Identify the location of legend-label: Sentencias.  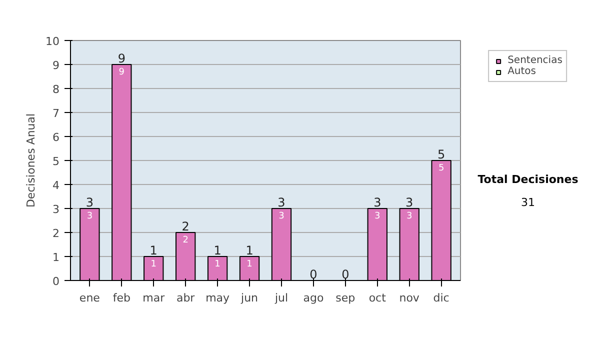
(535, 60).